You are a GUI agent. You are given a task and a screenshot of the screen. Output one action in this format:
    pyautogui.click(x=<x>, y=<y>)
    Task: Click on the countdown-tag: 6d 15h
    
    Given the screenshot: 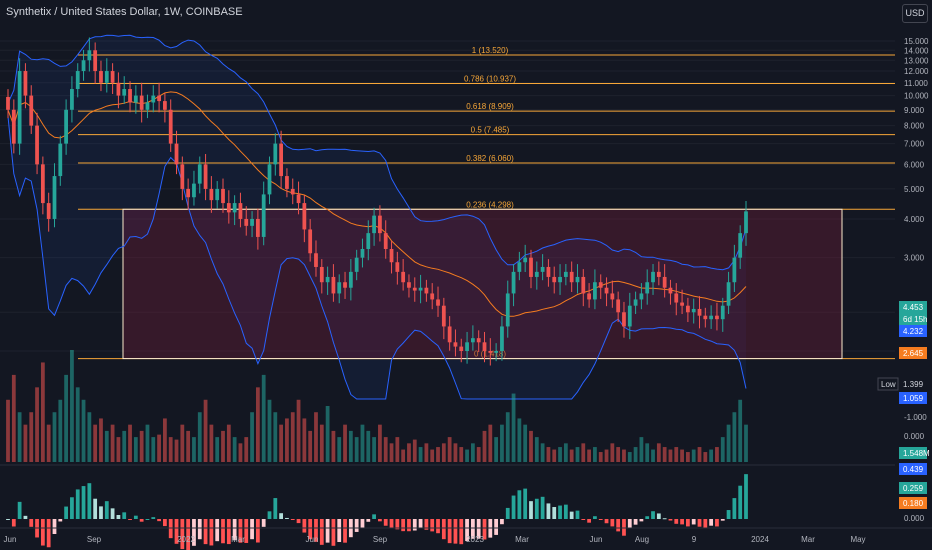 What is the action you would take?
    pyautogui.click(x=915, y=319)
    